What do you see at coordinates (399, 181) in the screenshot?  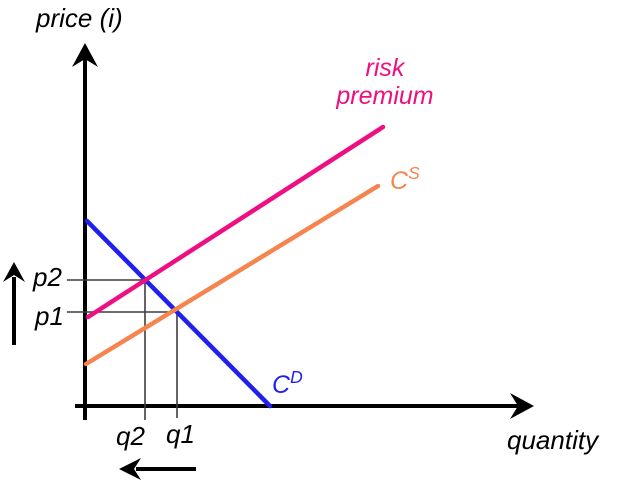 I see `supply-curve-label-base: C` at bounding box center [399, 181].